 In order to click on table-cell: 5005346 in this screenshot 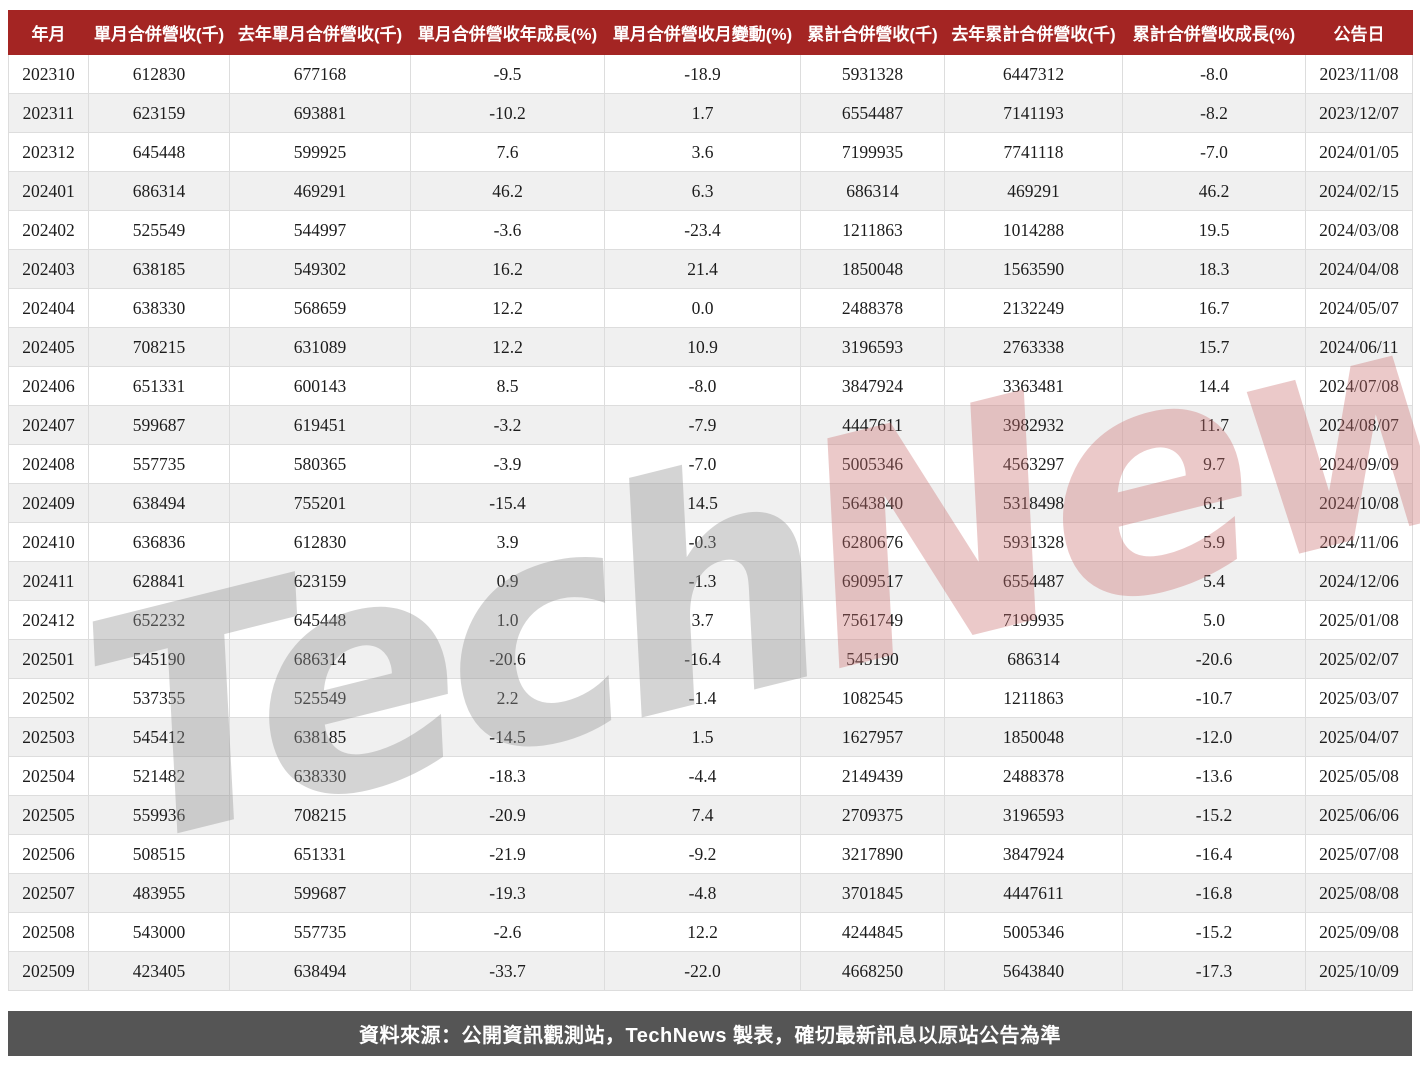, I will do `click(1033, 932)`.